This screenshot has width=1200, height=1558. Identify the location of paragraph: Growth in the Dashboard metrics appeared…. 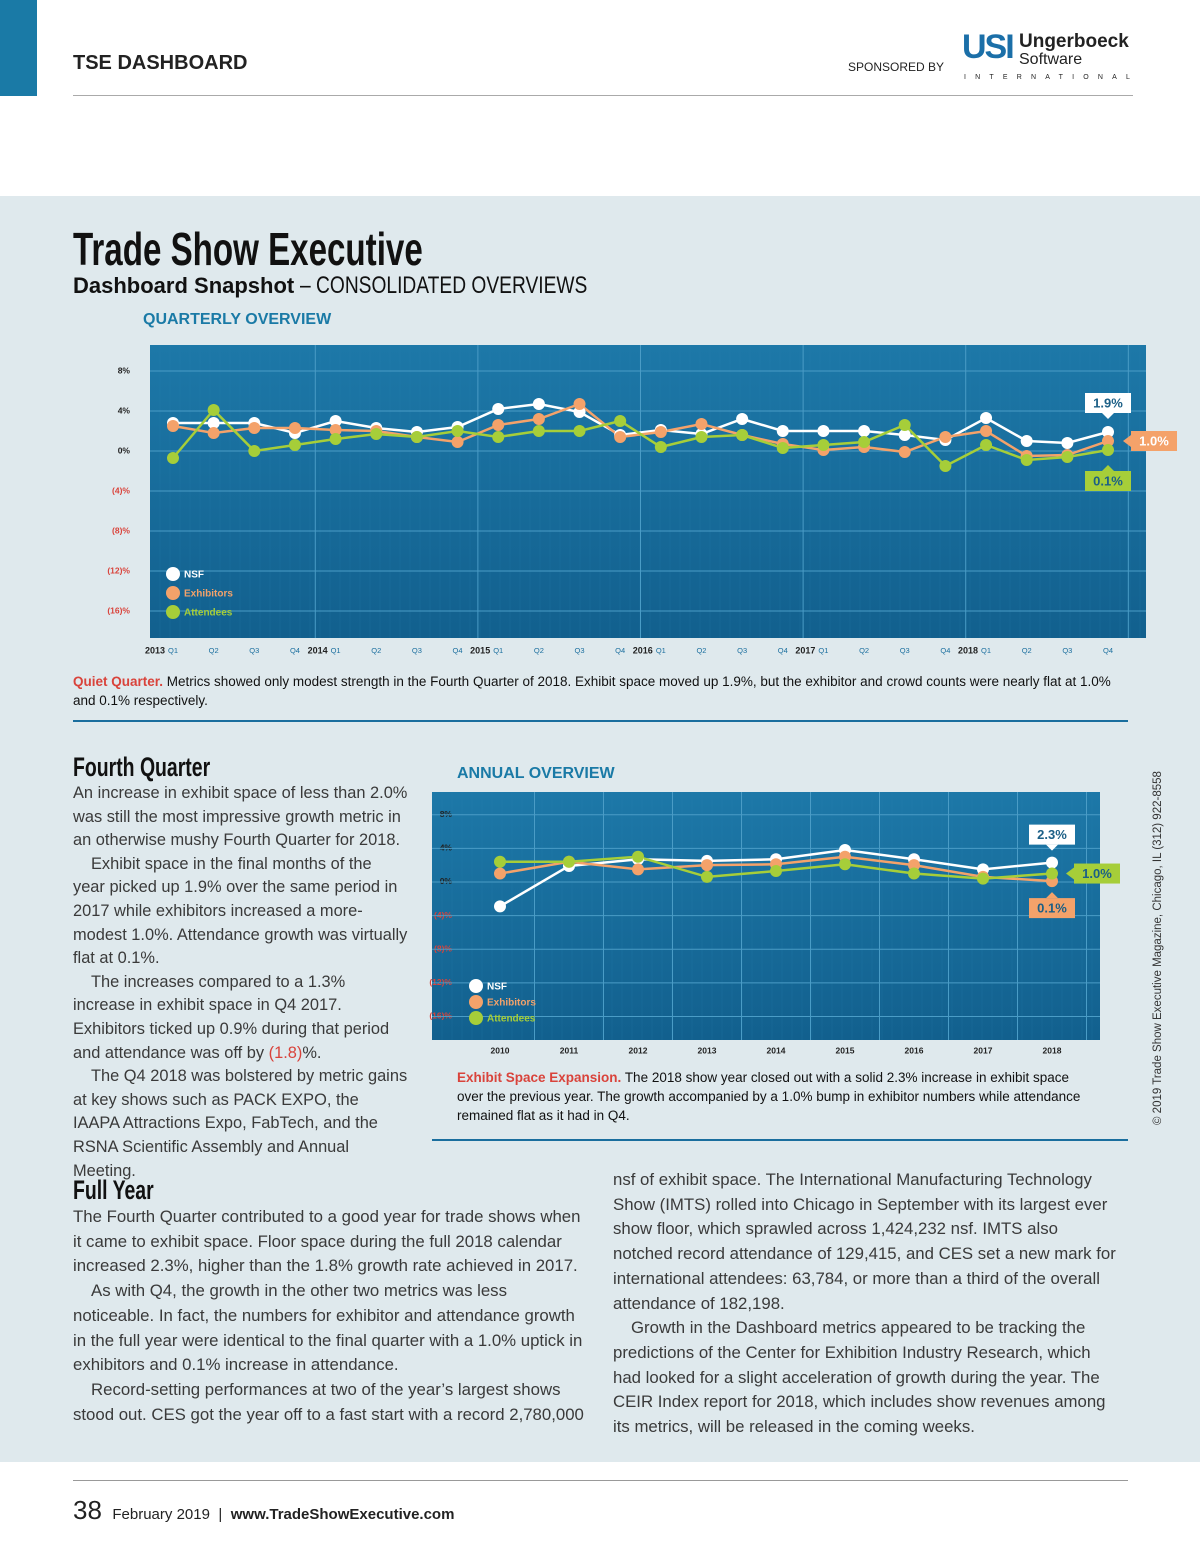
(859, 1377).